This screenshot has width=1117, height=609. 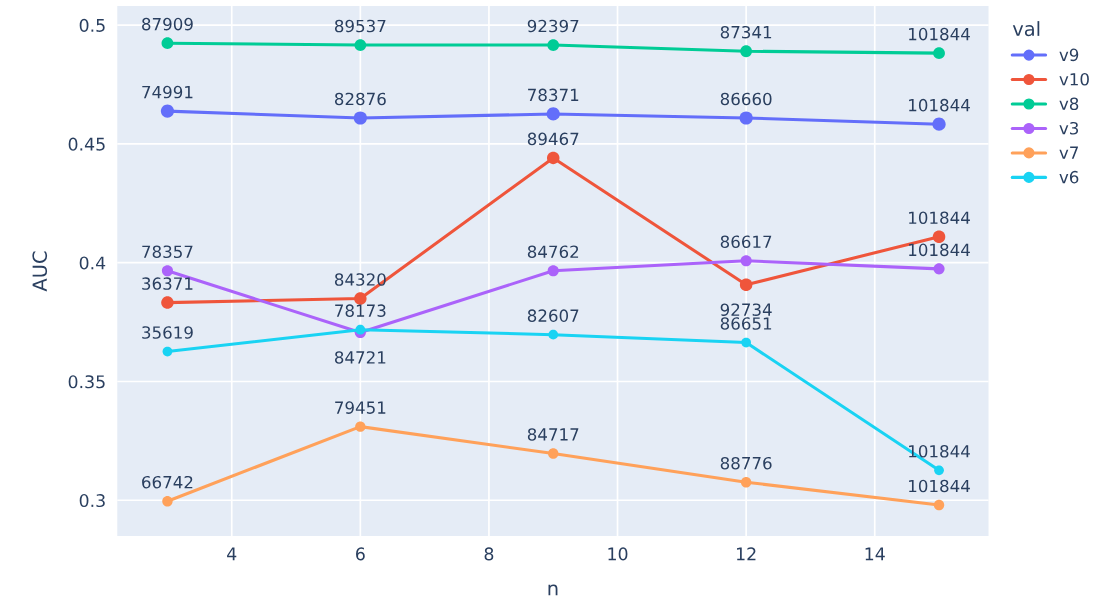 I want to click on x-tick-label: 6, so click(x=360, y=554).